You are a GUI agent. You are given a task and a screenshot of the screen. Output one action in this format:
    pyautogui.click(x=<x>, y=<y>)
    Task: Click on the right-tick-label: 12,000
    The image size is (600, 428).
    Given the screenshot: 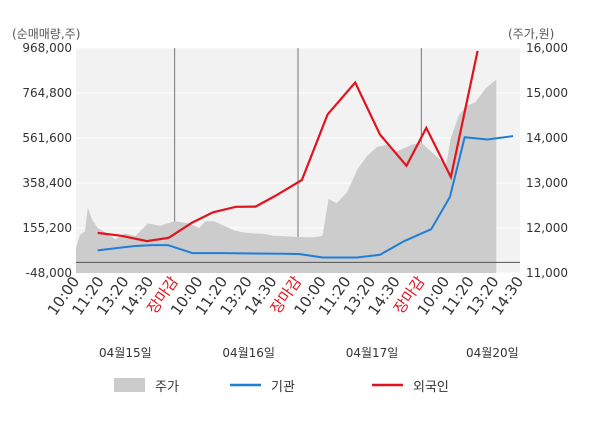 What is the action you would take?
    pyautogui.click(x=547, y=228)
    